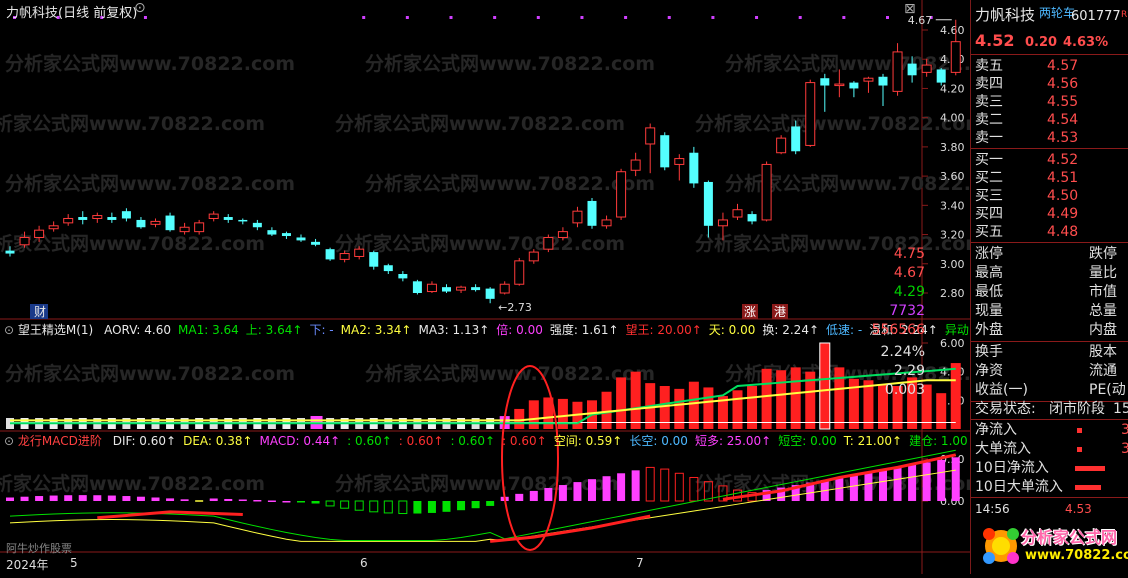  I want to click on indicator1-settings-icon: ⊙, so click(9, 330).